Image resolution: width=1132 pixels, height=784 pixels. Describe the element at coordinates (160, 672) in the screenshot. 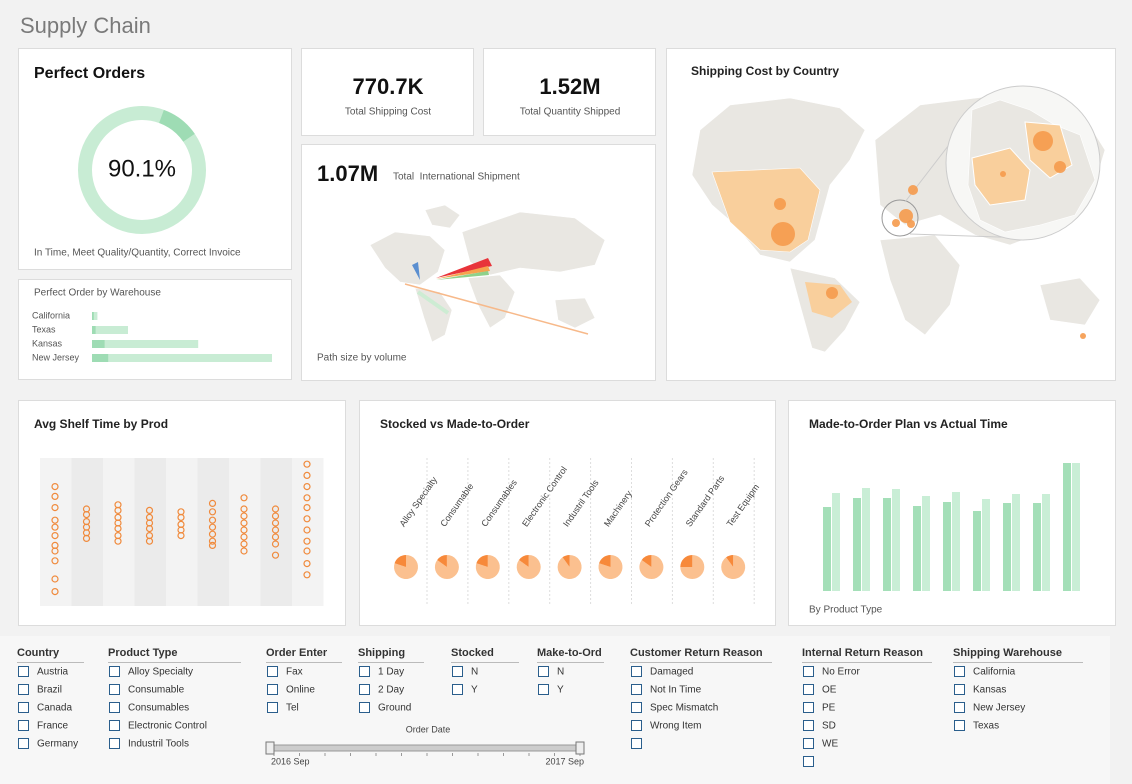

I see `checkbox-label: Alloy Specialty` at that location.